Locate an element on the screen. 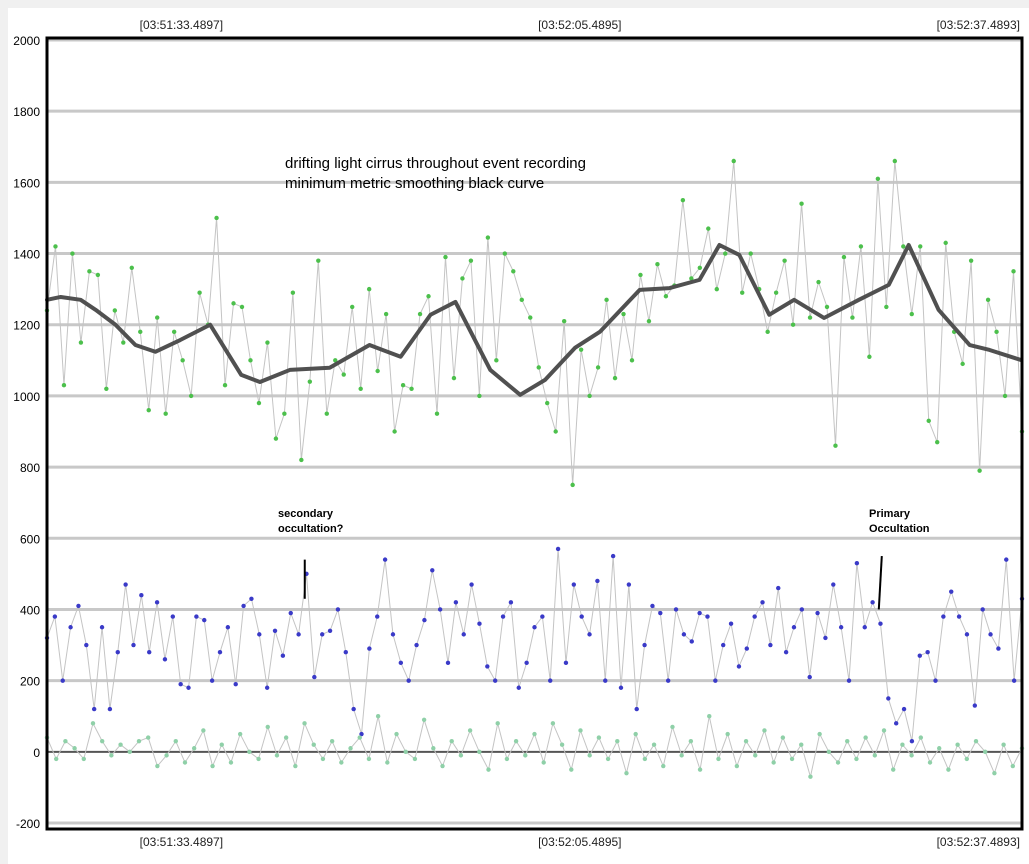  x-tick-label-top: [03:52:37.4893] is located at coordinates (978, 25).